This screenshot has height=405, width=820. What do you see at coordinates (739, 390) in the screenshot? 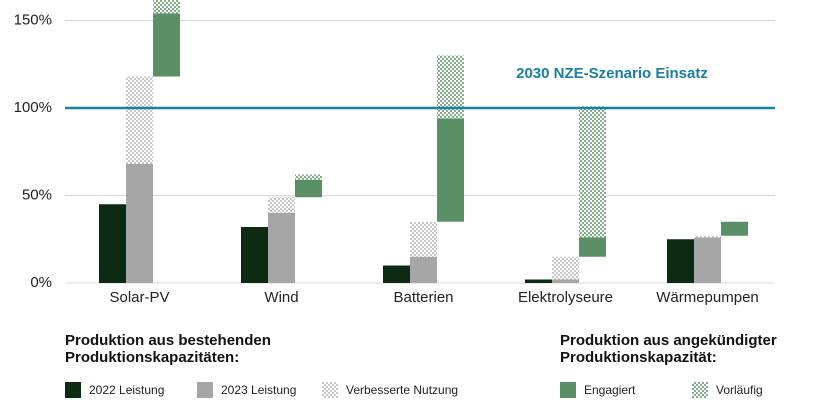
I see `legend-label: Vorläufig` at bounding box center [739, 390].